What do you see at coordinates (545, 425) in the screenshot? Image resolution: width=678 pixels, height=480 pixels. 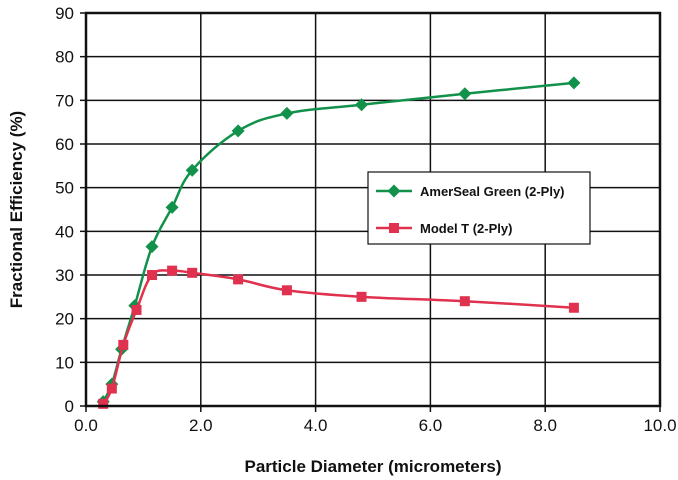 I see `x-tick-label: 8.0` at bounding box center [545, 425].